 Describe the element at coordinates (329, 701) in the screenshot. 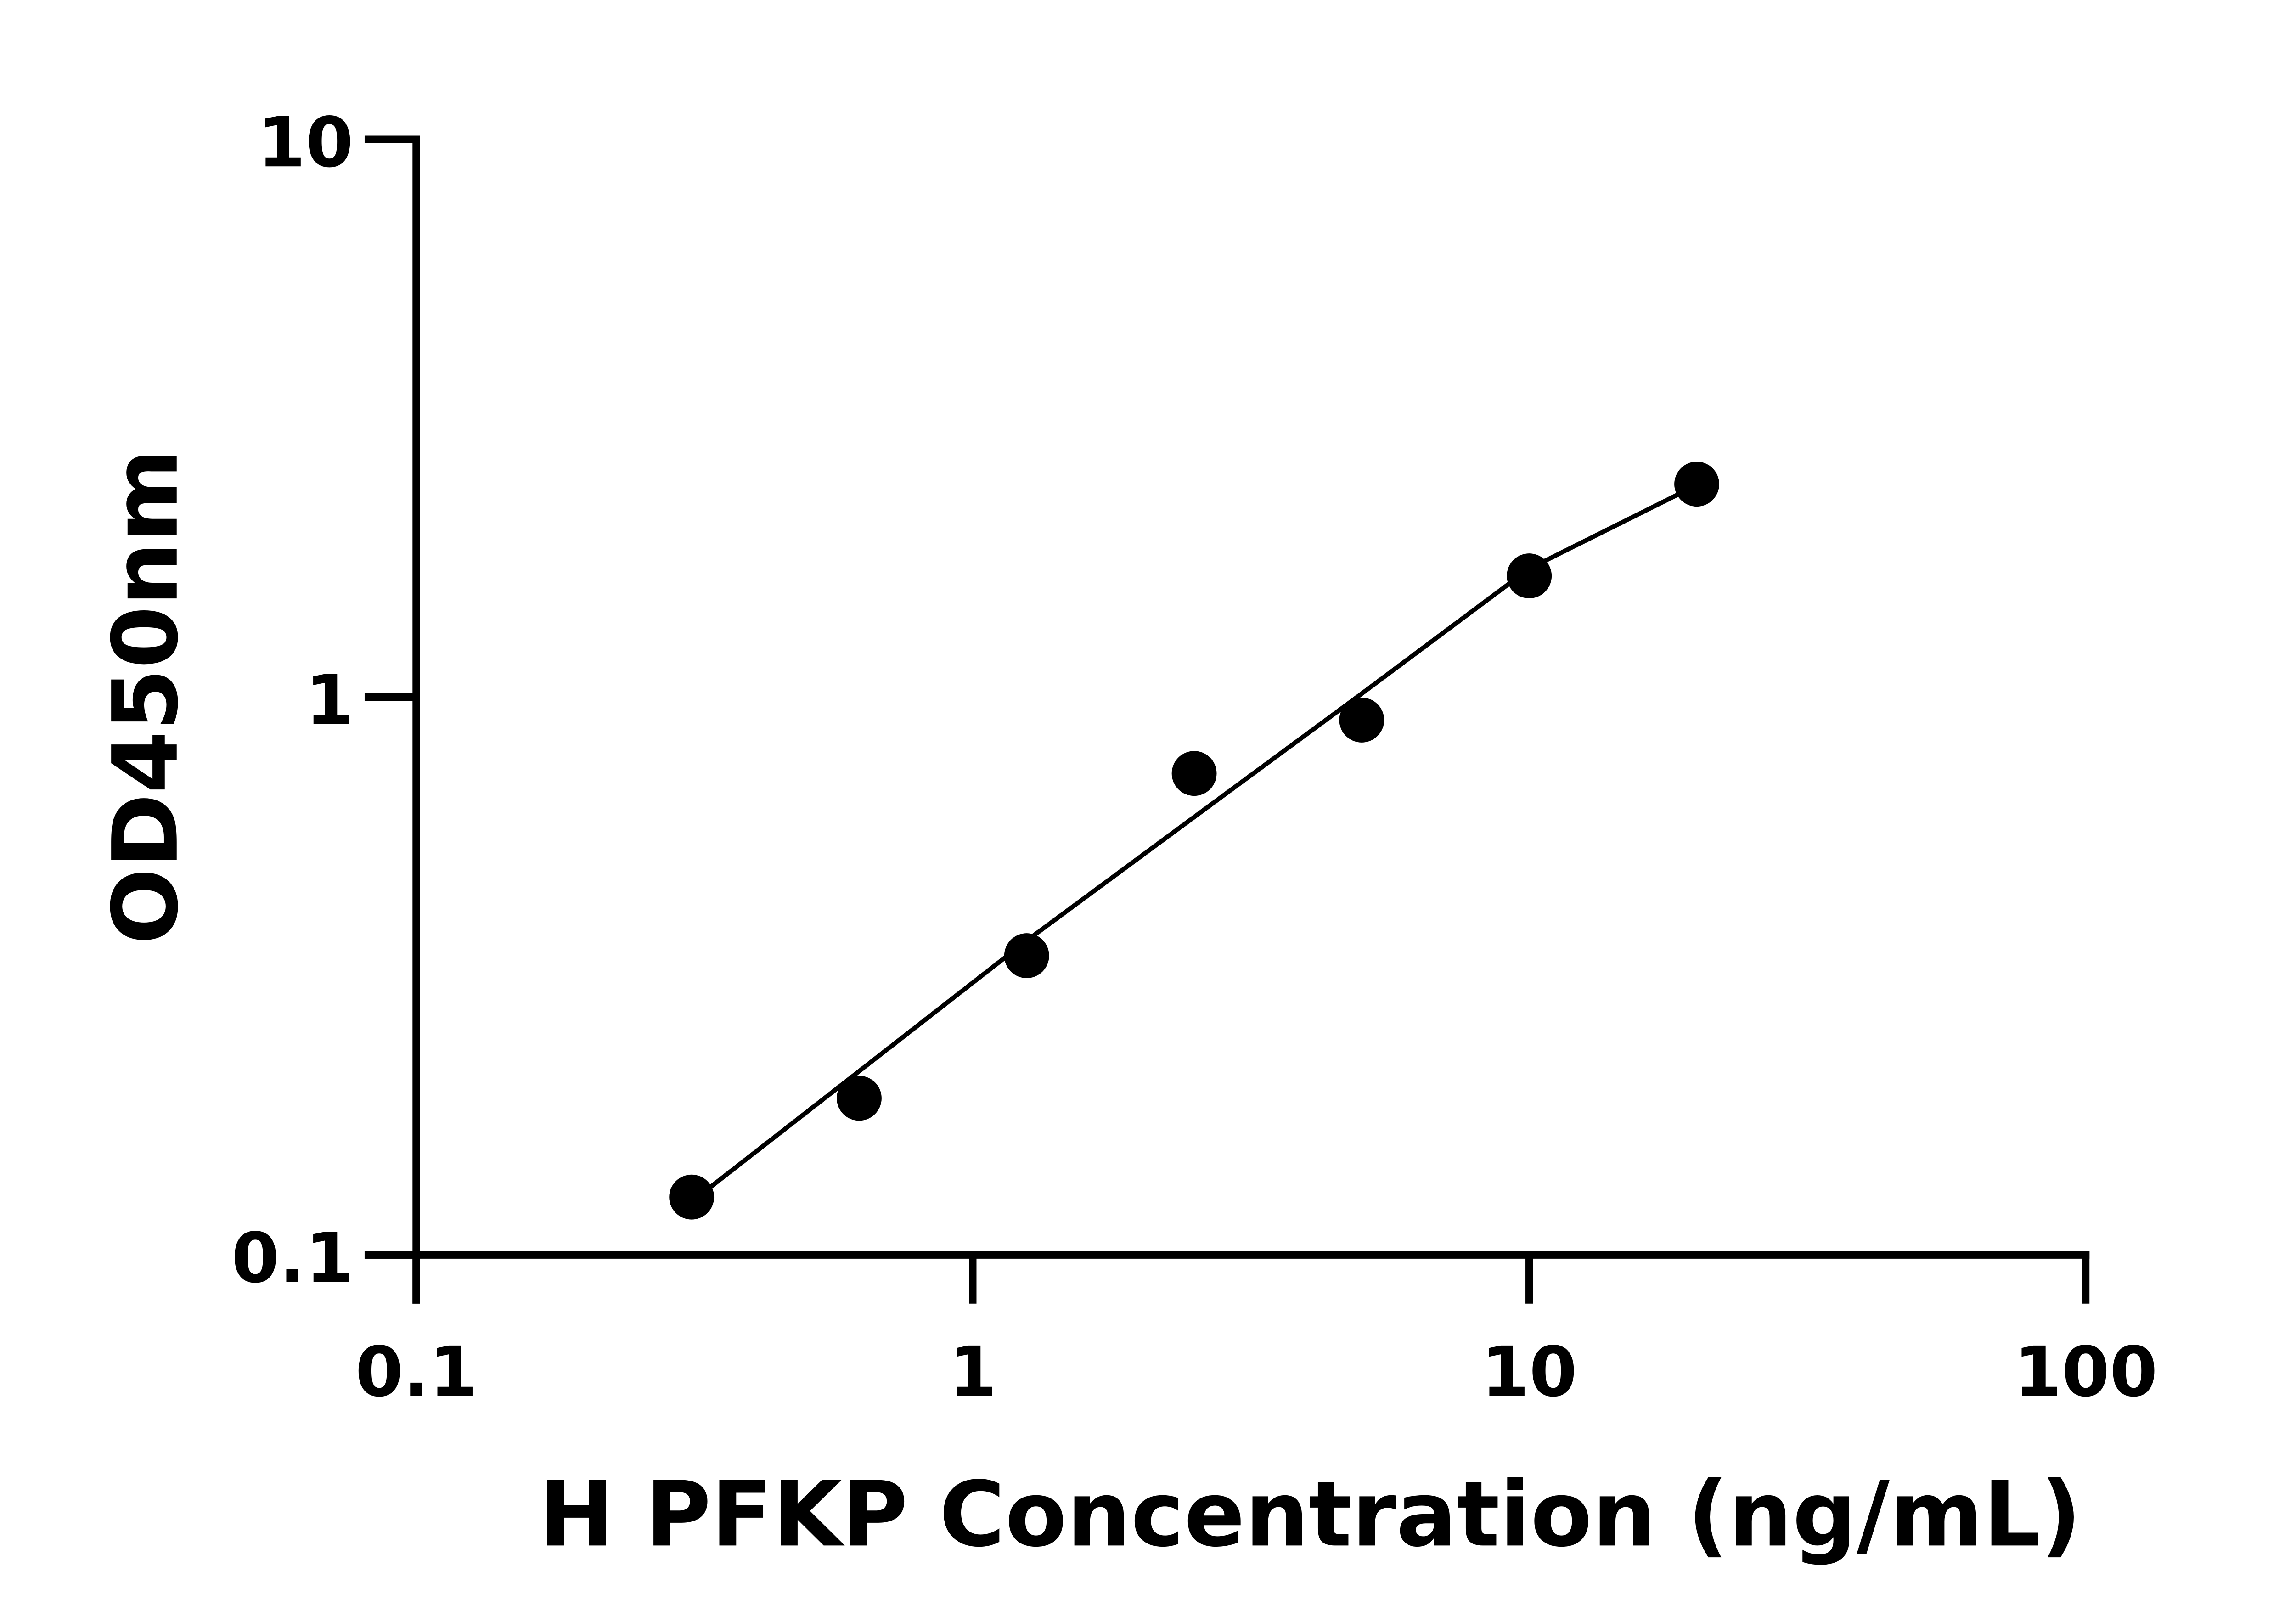

I see `y-tick-label: 1` at that location.